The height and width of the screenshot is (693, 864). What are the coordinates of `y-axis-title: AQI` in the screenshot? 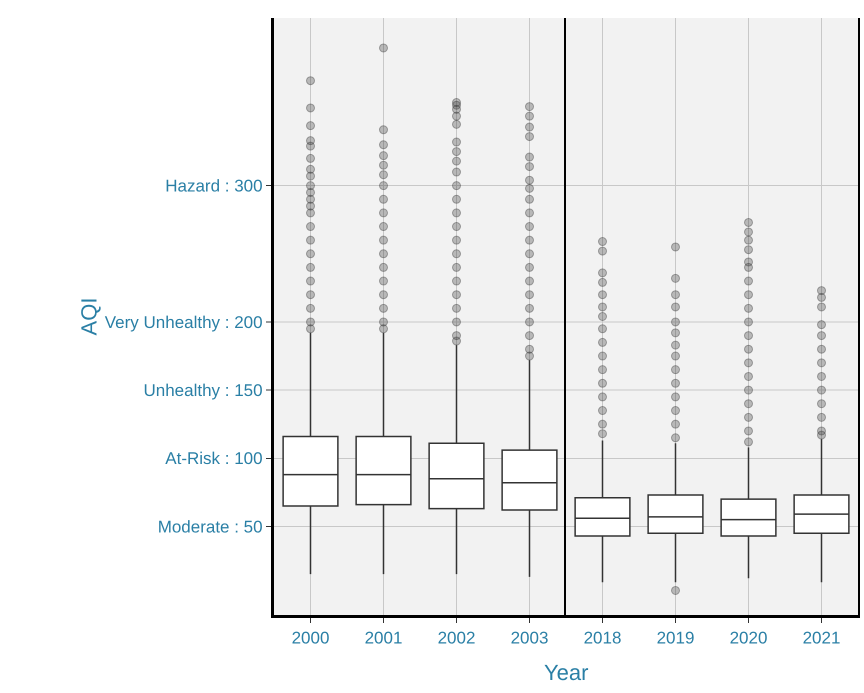 It's located at (89, 317).